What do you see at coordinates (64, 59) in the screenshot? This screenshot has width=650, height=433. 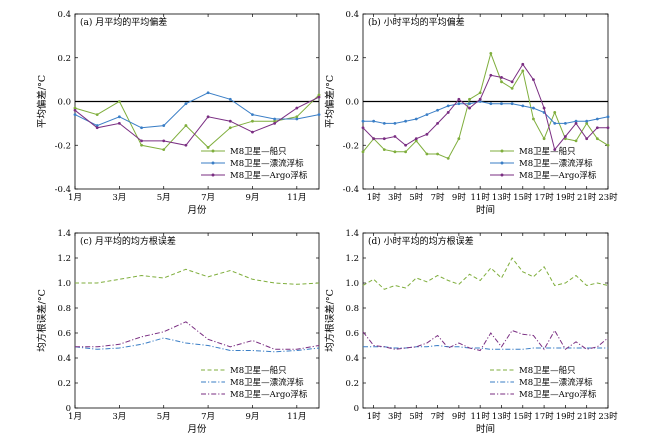 I see `y-tick-label: 0.2` at bounding box center [64, 59].